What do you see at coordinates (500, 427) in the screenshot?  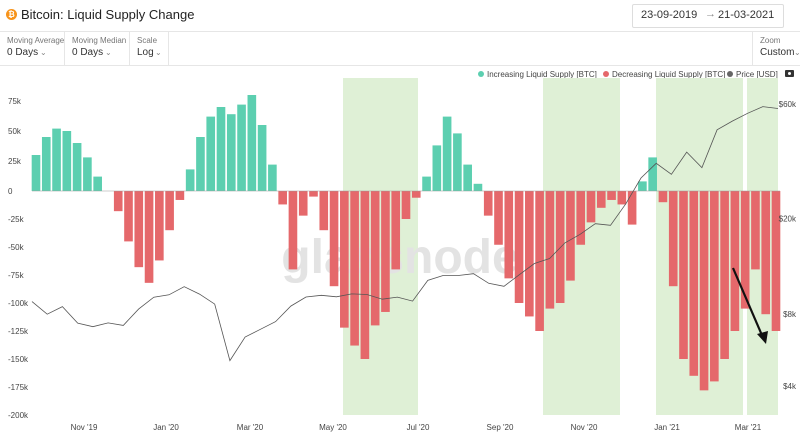 I see `x-tick-label: Sep '20` at bounding box center [500, 427].